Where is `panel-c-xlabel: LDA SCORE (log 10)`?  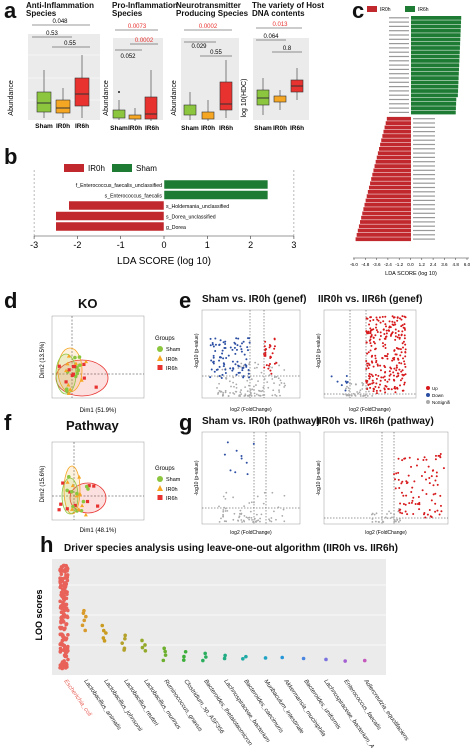
panel-c-xlabel: LDA SCORE (log 10) is located at coordinates (411, 274).